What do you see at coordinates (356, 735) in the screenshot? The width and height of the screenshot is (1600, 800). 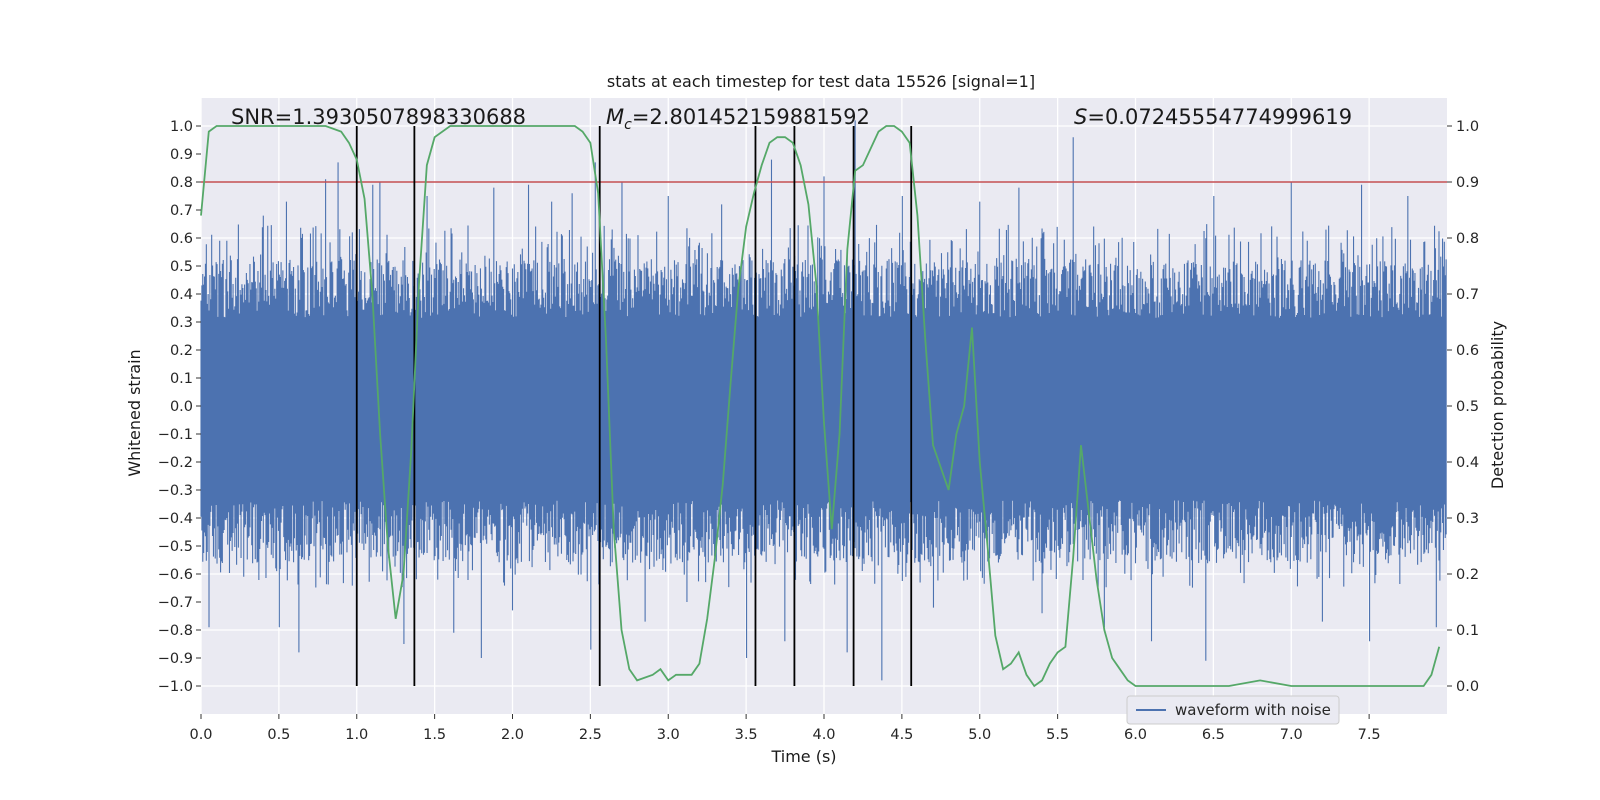 I see `x-tick-label: 1.0` at bounding box center [356, 735].